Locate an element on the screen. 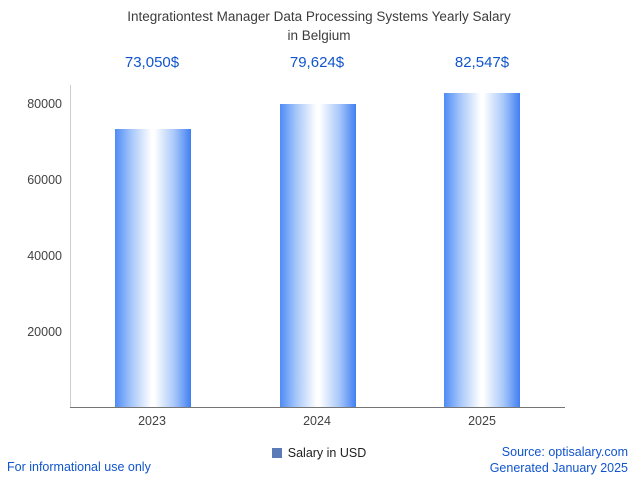  x-axis-label-2023: 2023 is located at coordinates (152, 421).